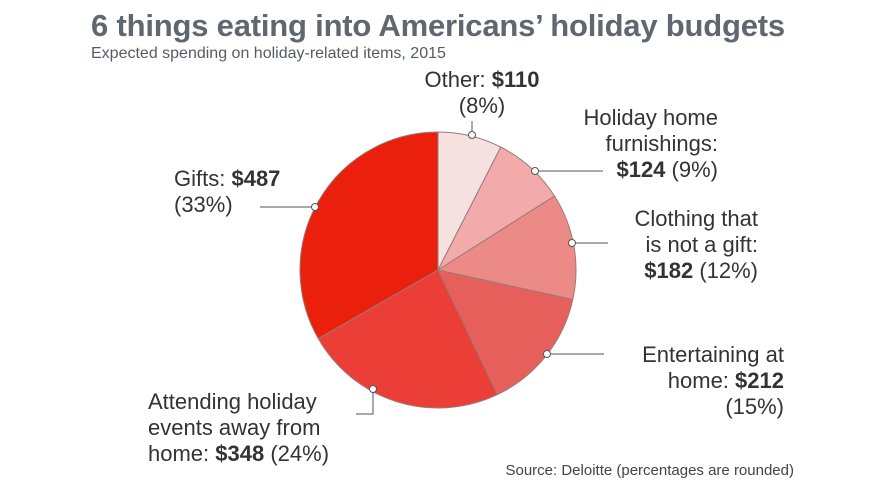  Describe the element at coordinates (203, 204) in the screenshot. I see `slice-label-gifts-pct: (33%)` at that location.